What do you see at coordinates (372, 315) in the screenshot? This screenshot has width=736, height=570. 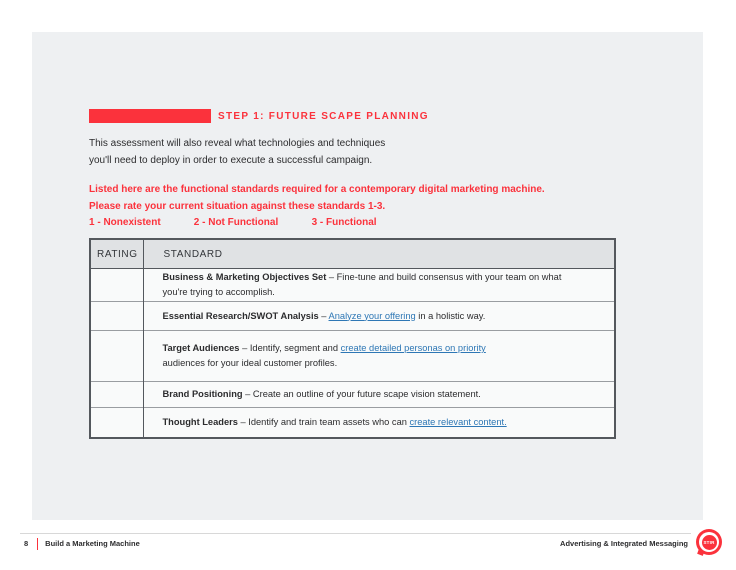 I see `standard-link: Analyze your offering` at bounding box center [372, 315].